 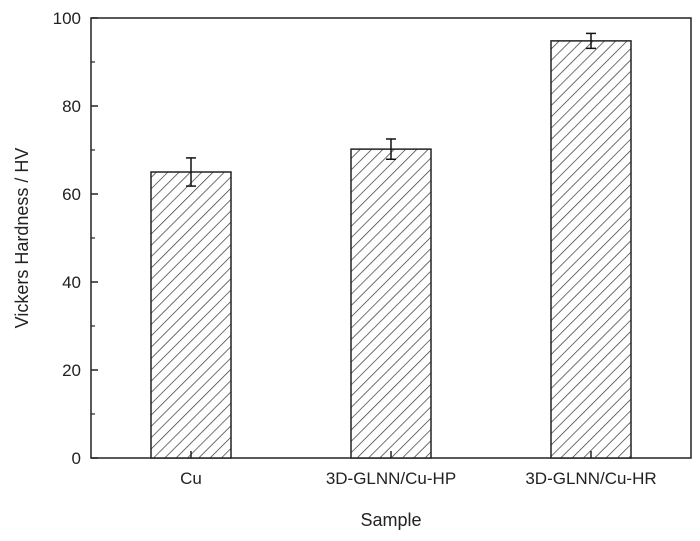 I want to click on x-axis-title: Sample, so click(x=390, y=520).